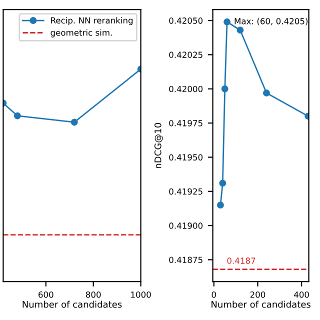 The image size is (320, 320). What do you see at coordinates (185, 191) in the screenshot?
I see `y-tick-label: 0.41925` at bounding box center [185, 191].